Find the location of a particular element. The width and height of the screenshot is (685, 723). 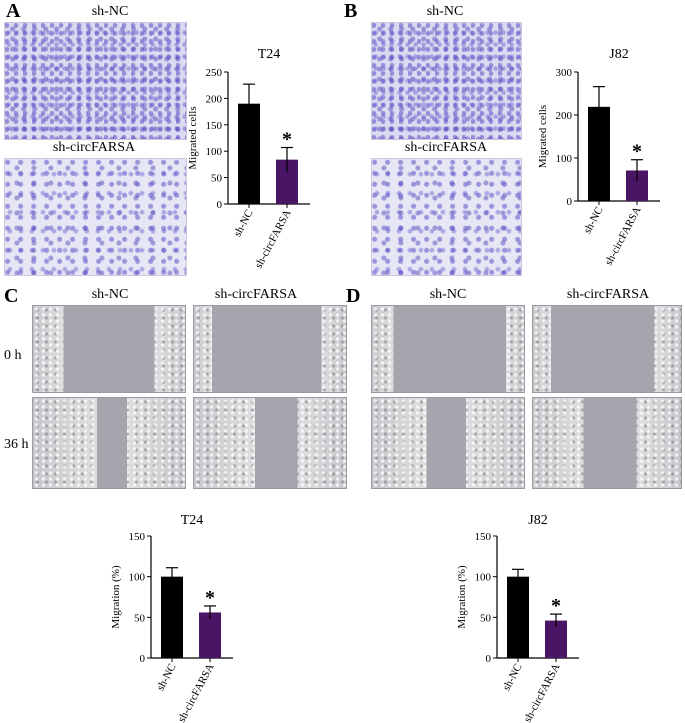

panel-letter-c: C is located at coordinates (11, 296).